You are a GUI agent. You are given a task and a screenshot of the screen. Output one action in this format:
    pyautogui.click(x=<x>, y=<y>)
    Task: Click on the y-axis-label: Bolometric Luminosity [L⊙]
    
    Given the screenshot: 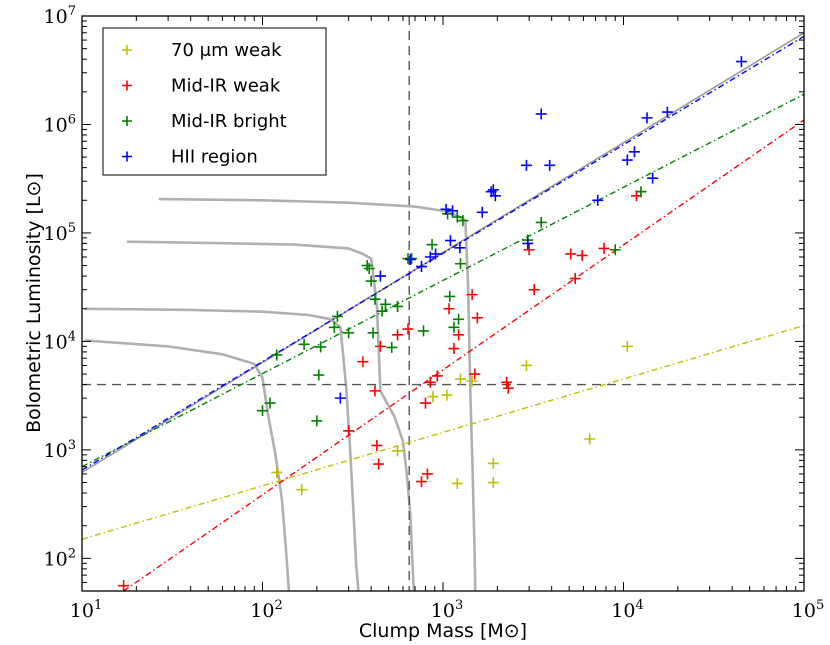 What is the action you would take?
    pyautogui.click(x=34, y=303)
    